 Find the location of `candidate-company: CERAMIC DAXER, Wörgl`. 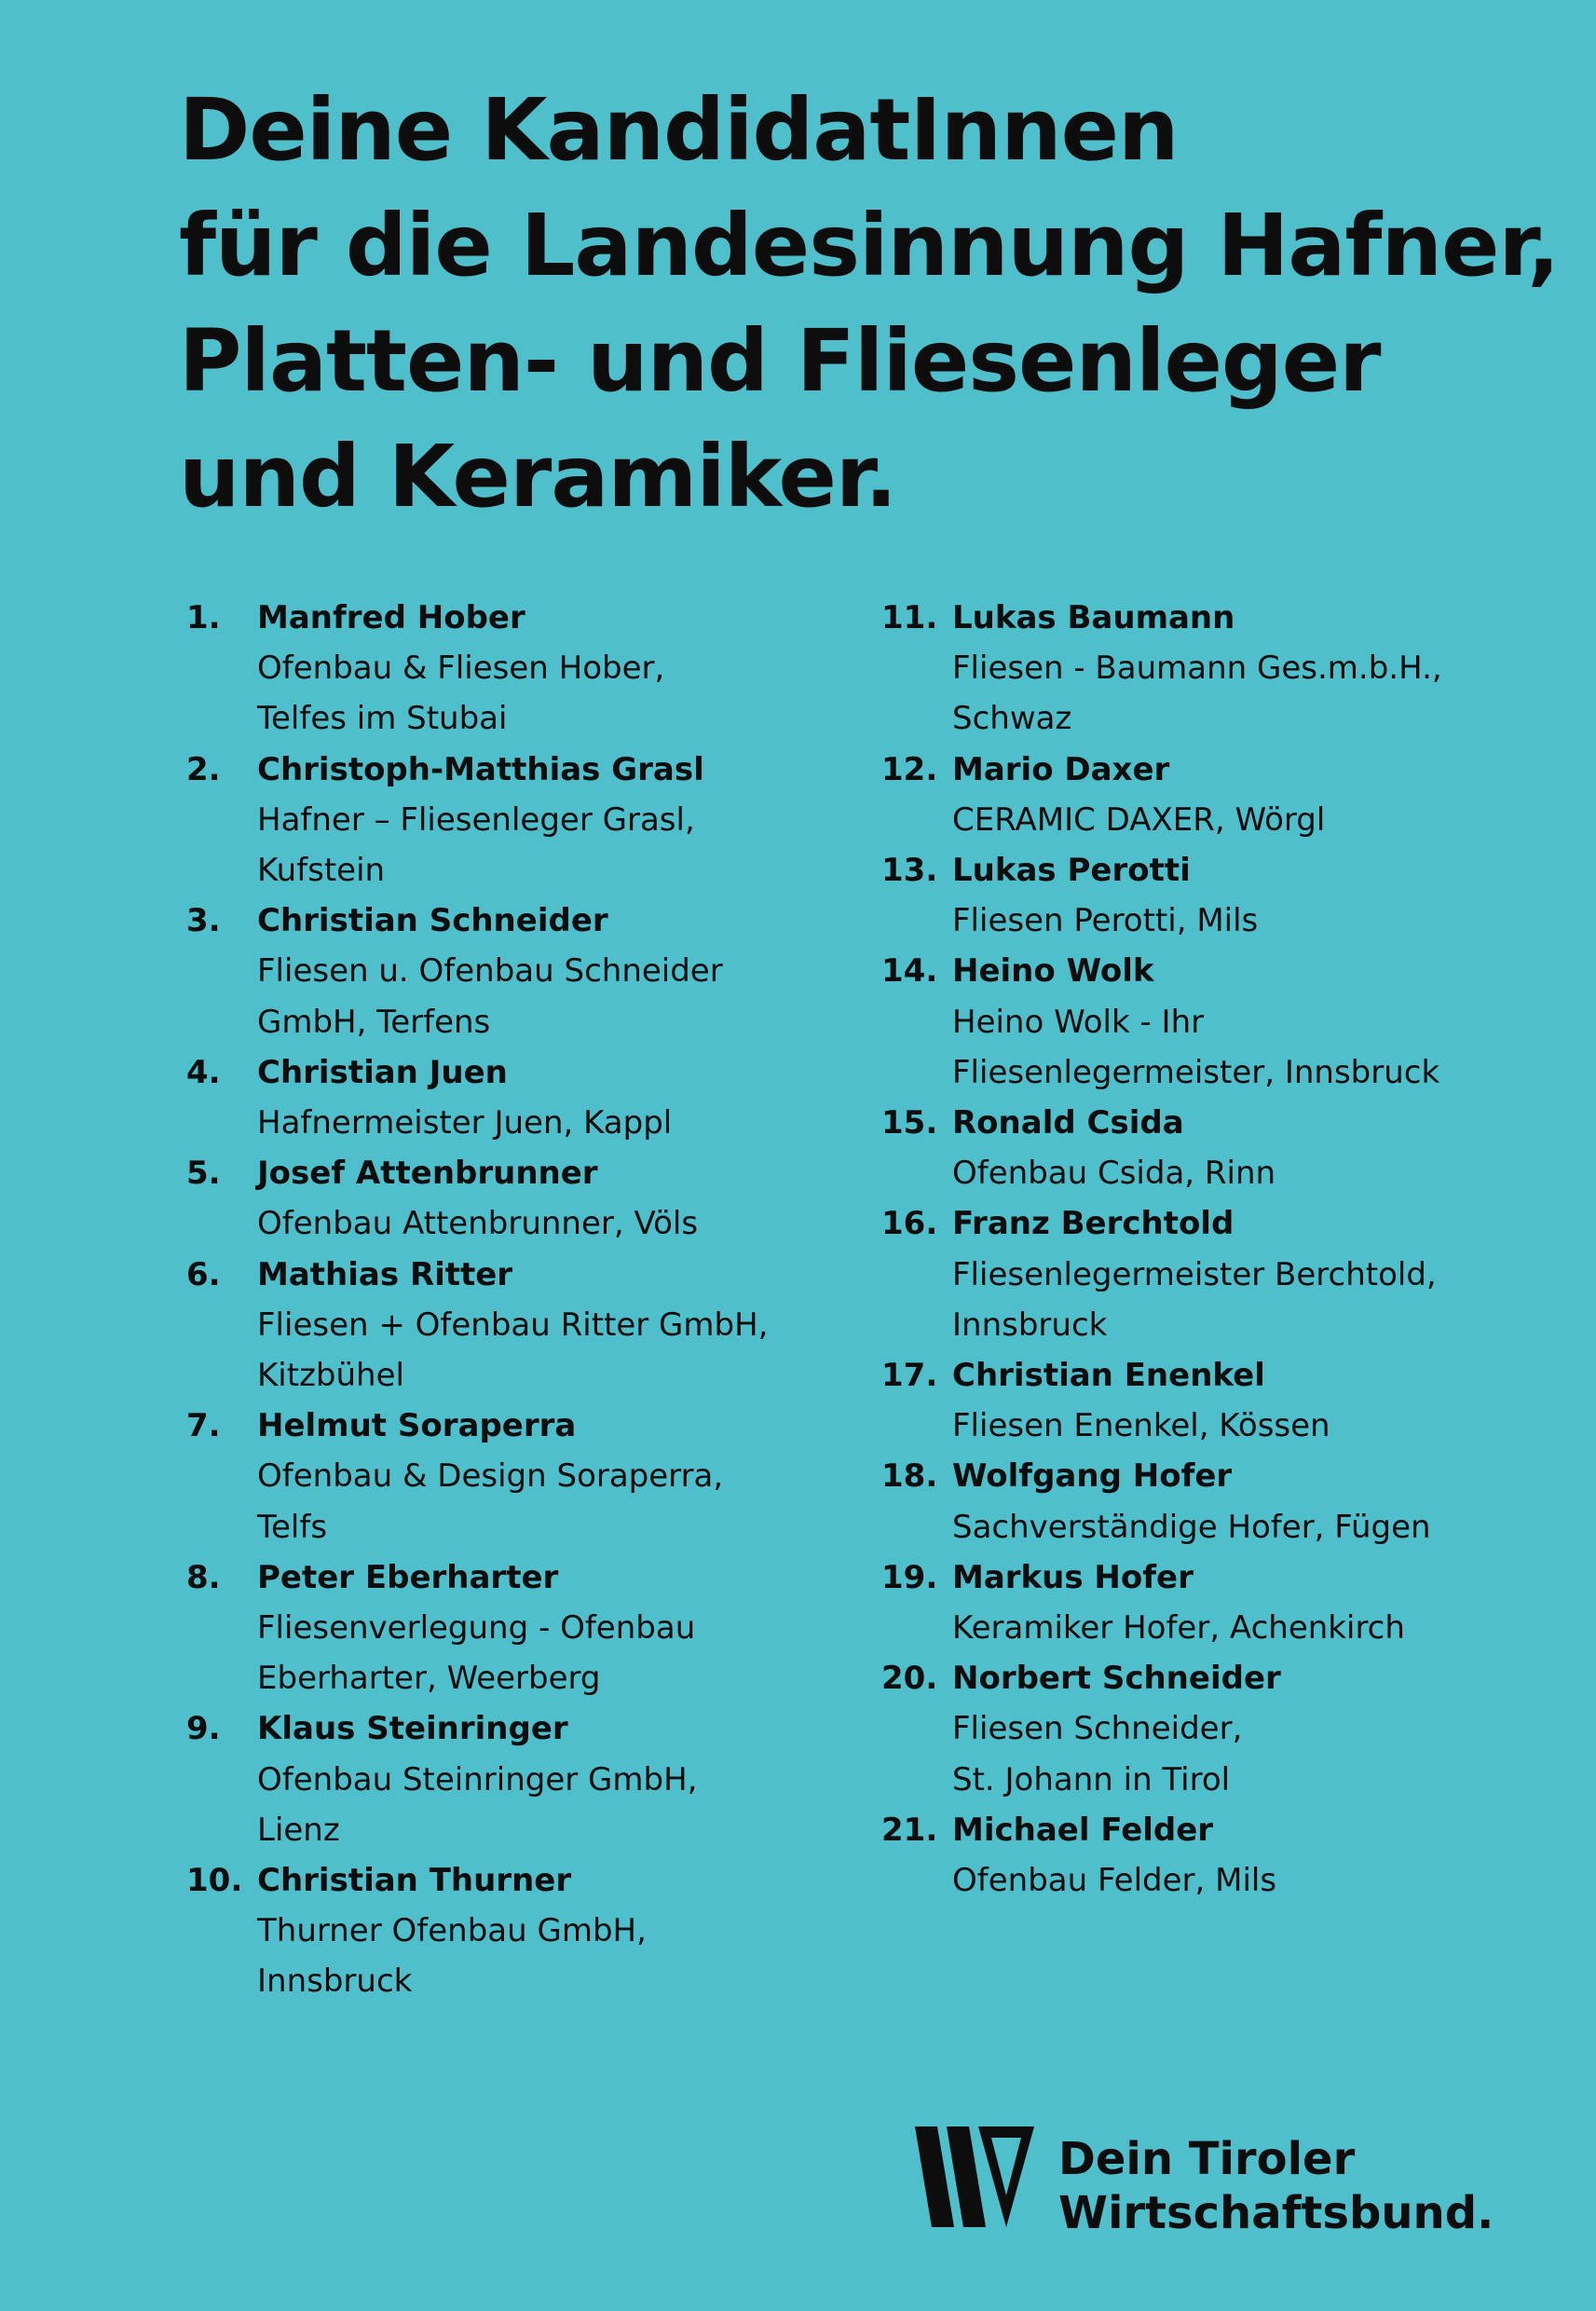

candidate-company: CERAMIC DAXER, Wörgl is located at coordinates (1139, 819).